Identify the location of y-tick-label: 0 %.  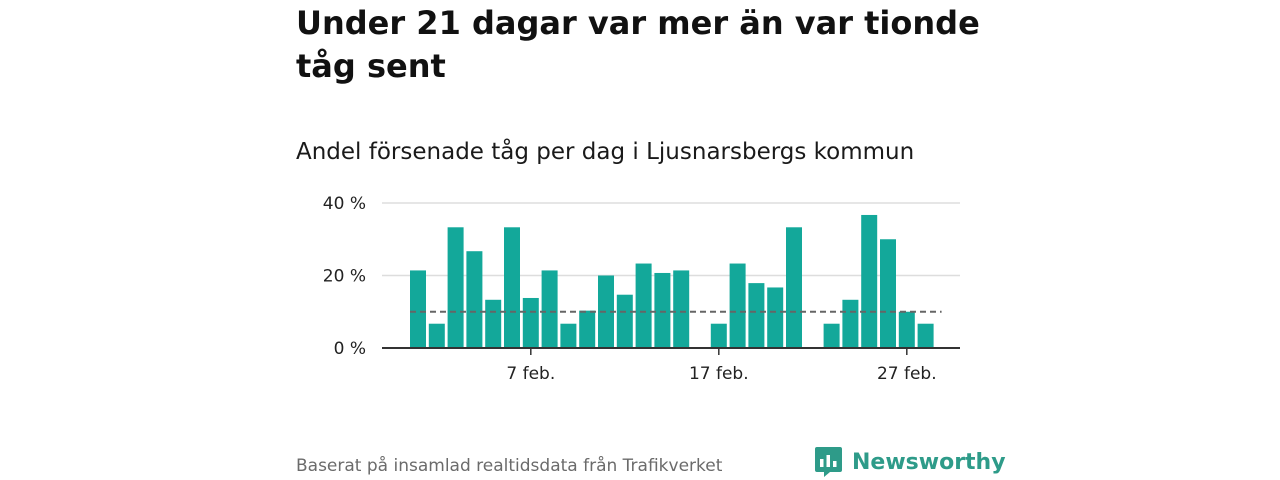
(350, 349).